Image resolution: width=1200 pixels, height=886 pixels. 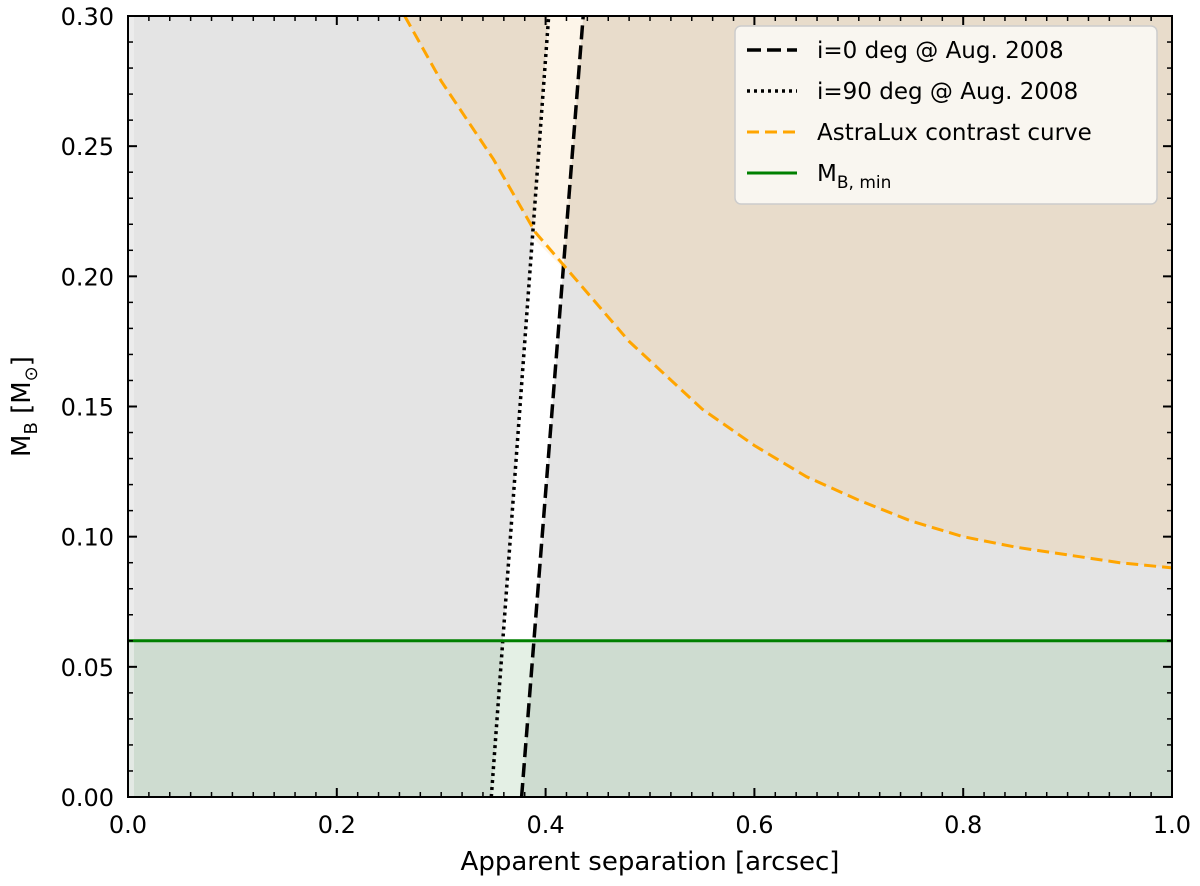 I want to click on y-tick-label: 0.10, so click(x=87, y=538).